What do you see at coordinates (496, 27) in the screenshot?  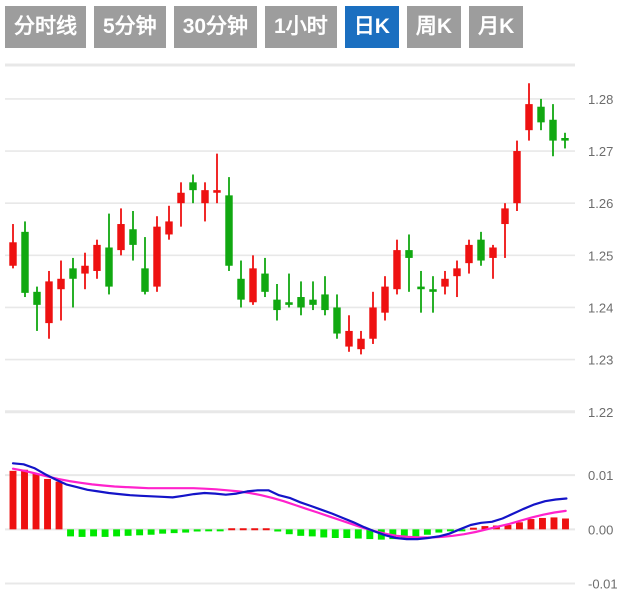 I see `tab-6: 月K` at bounding box center [496, 27].